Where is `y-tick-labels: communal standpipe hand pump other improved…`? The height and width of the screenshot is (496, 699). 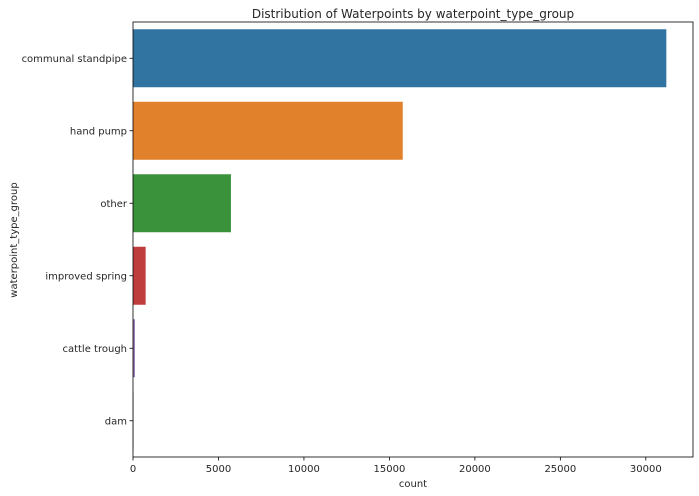
y-tick-labels: communal standpipe hand pump other improved… is located at coordinates (77, 240).